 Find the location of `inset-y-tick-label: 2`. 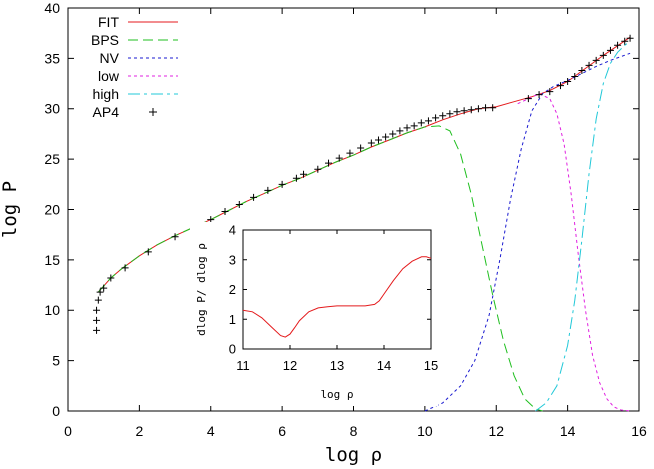

inset-y-tick-label: 2 is located at coordinates (232, 289).